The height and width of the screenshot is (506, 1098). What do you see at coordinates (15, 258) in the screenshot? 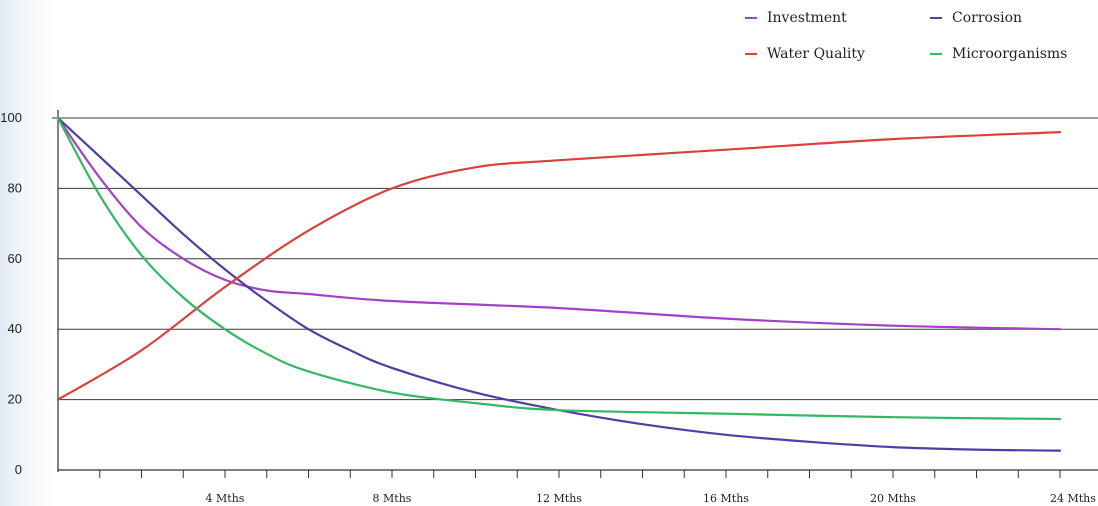
I see `y-tick-label-60: 60` at bounding box center [15, 258].